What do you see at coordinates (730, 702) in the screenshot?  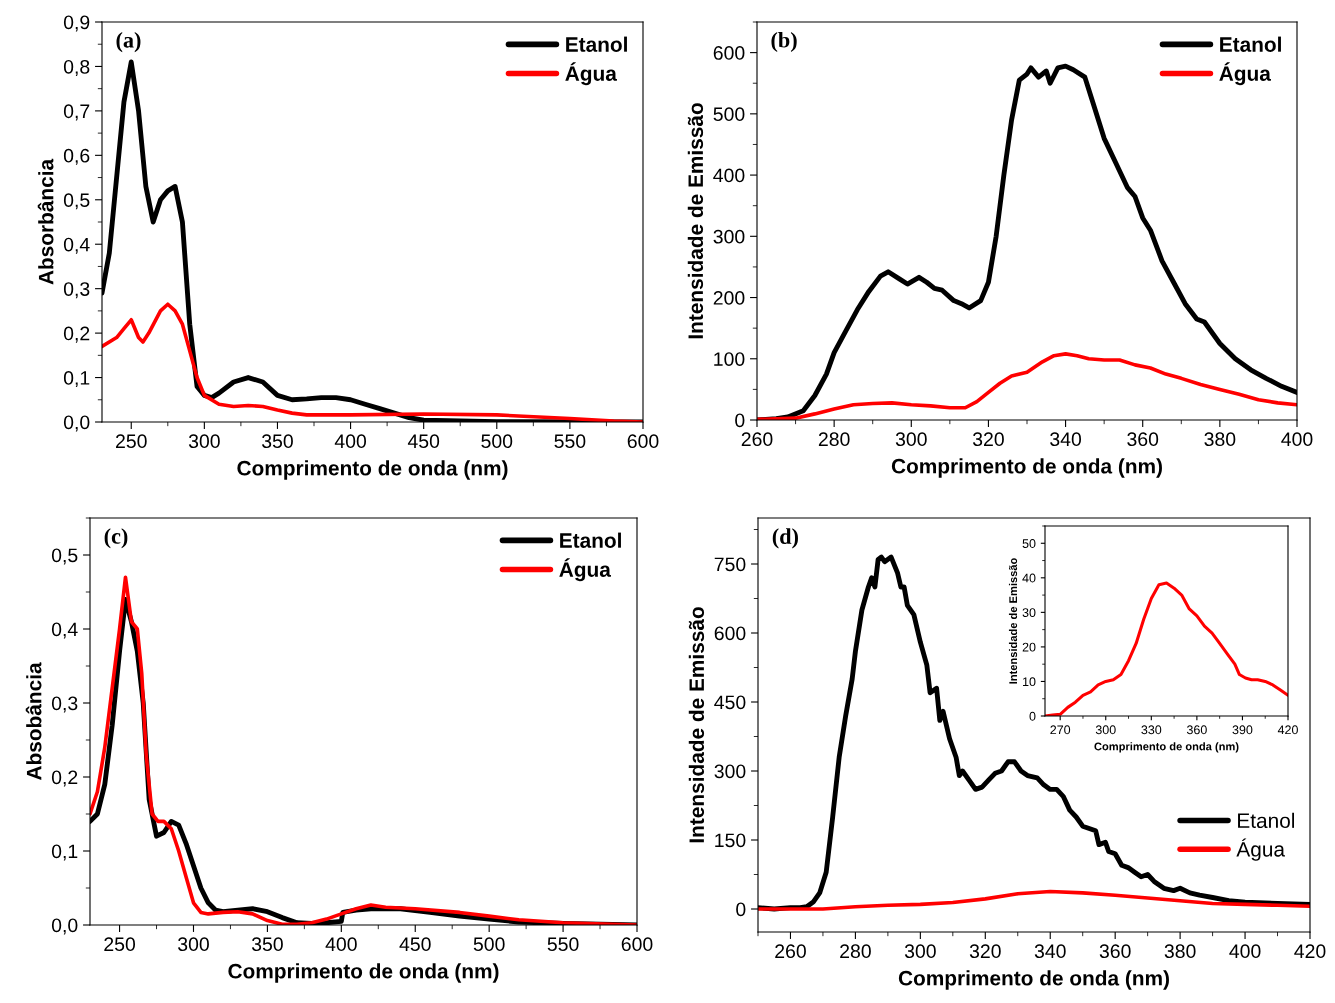 I see `y-tick-label: 450` at bounding box center [730, 702].